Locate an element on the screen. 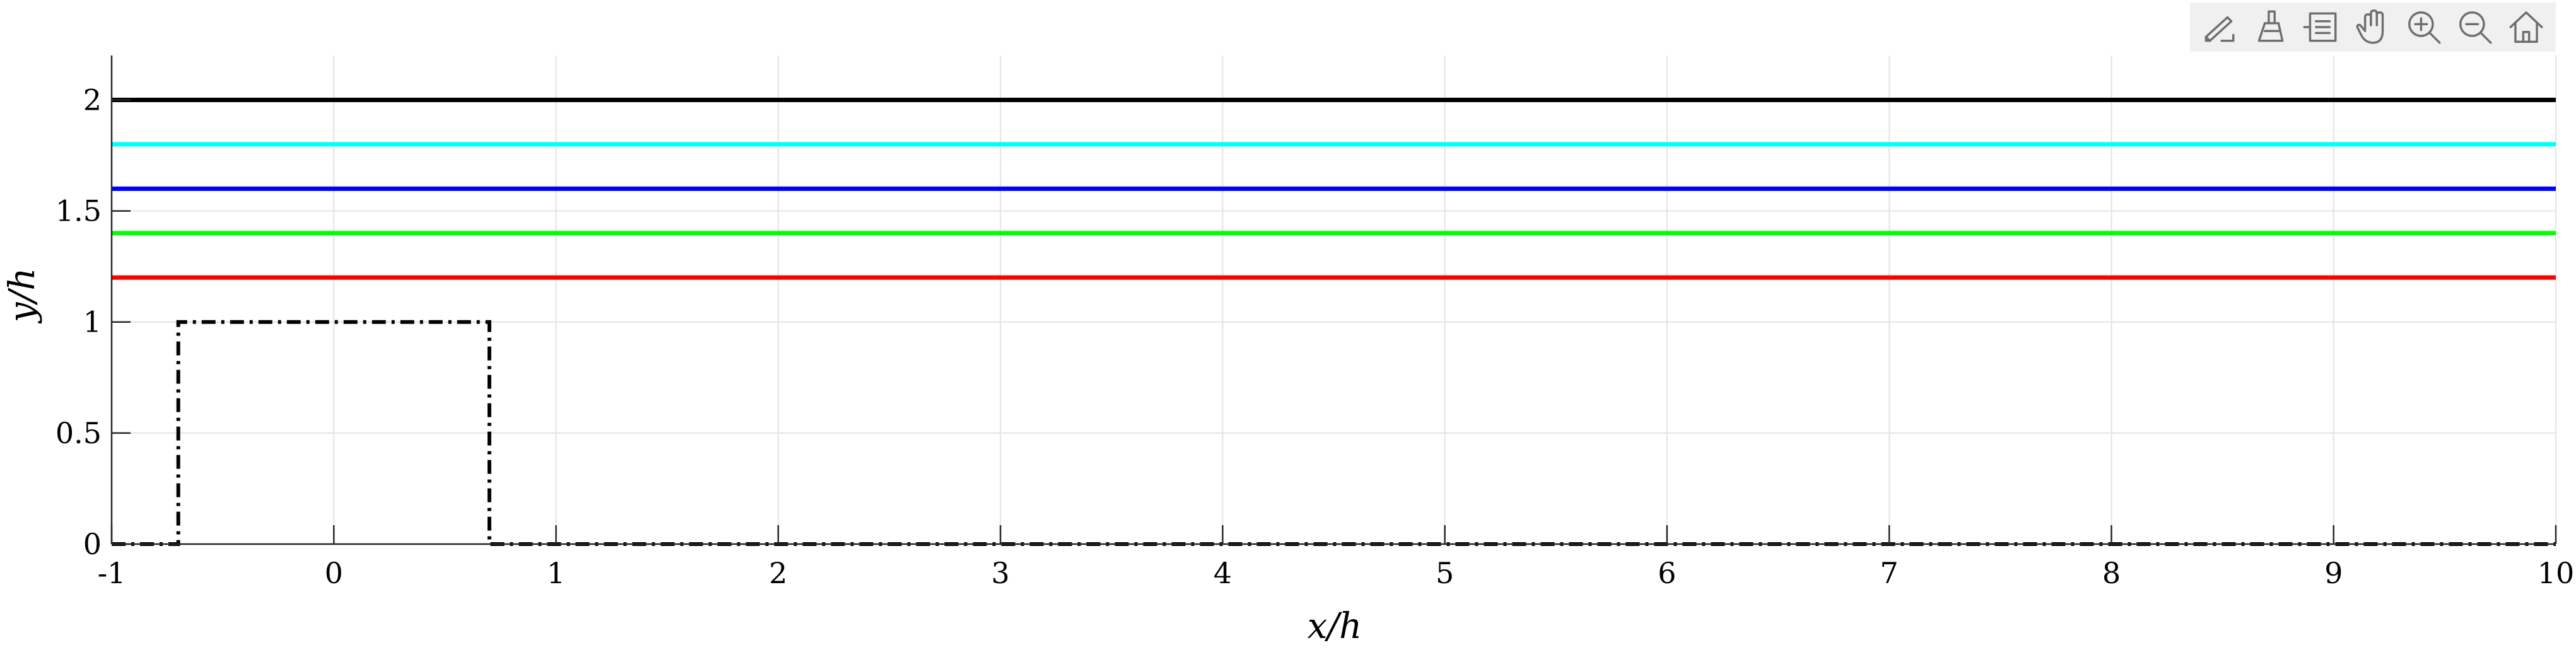 This screenshot has width=2576, height=650. x-tick-label-11: 10 is located at coordinates (2556, 573).